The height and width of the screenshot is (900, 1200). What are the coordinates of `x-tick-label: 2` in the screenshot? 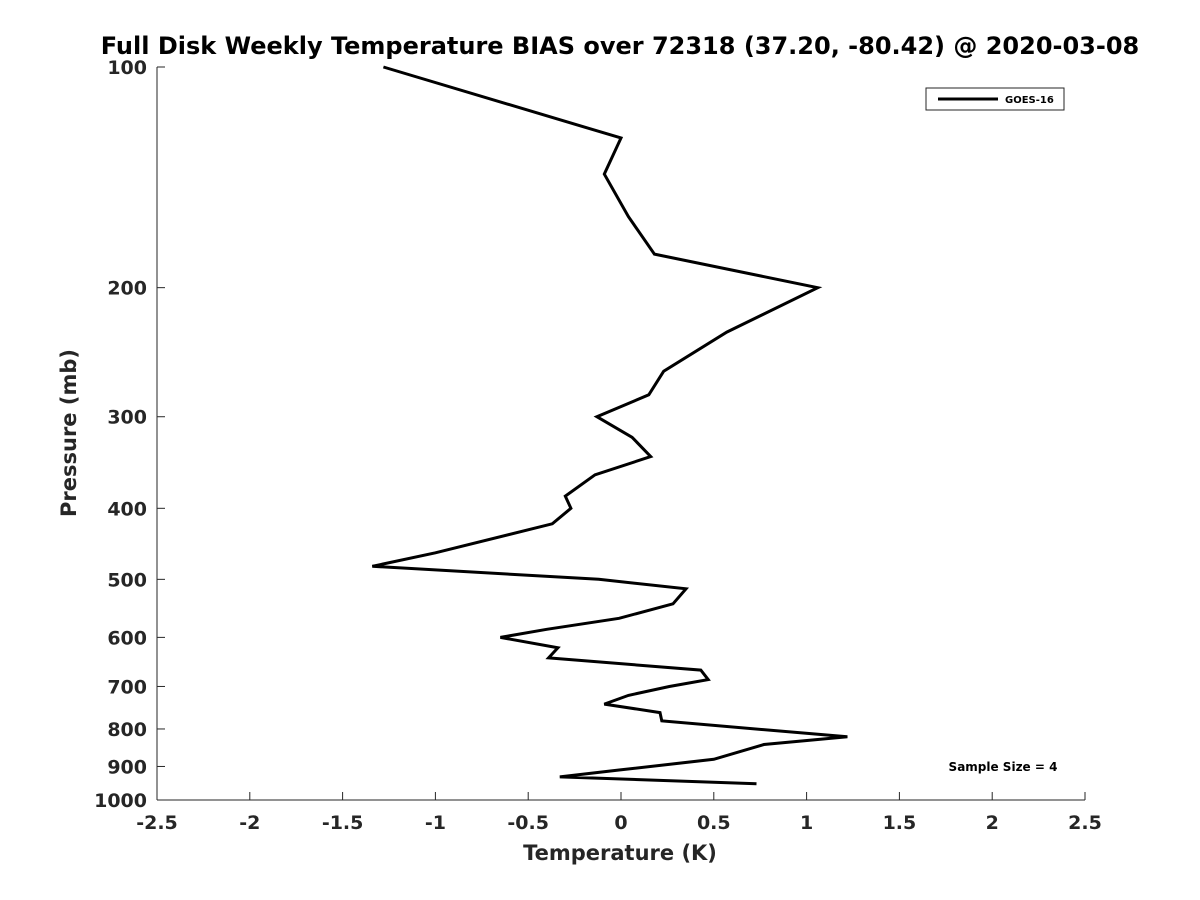 It's located at (992, 823).